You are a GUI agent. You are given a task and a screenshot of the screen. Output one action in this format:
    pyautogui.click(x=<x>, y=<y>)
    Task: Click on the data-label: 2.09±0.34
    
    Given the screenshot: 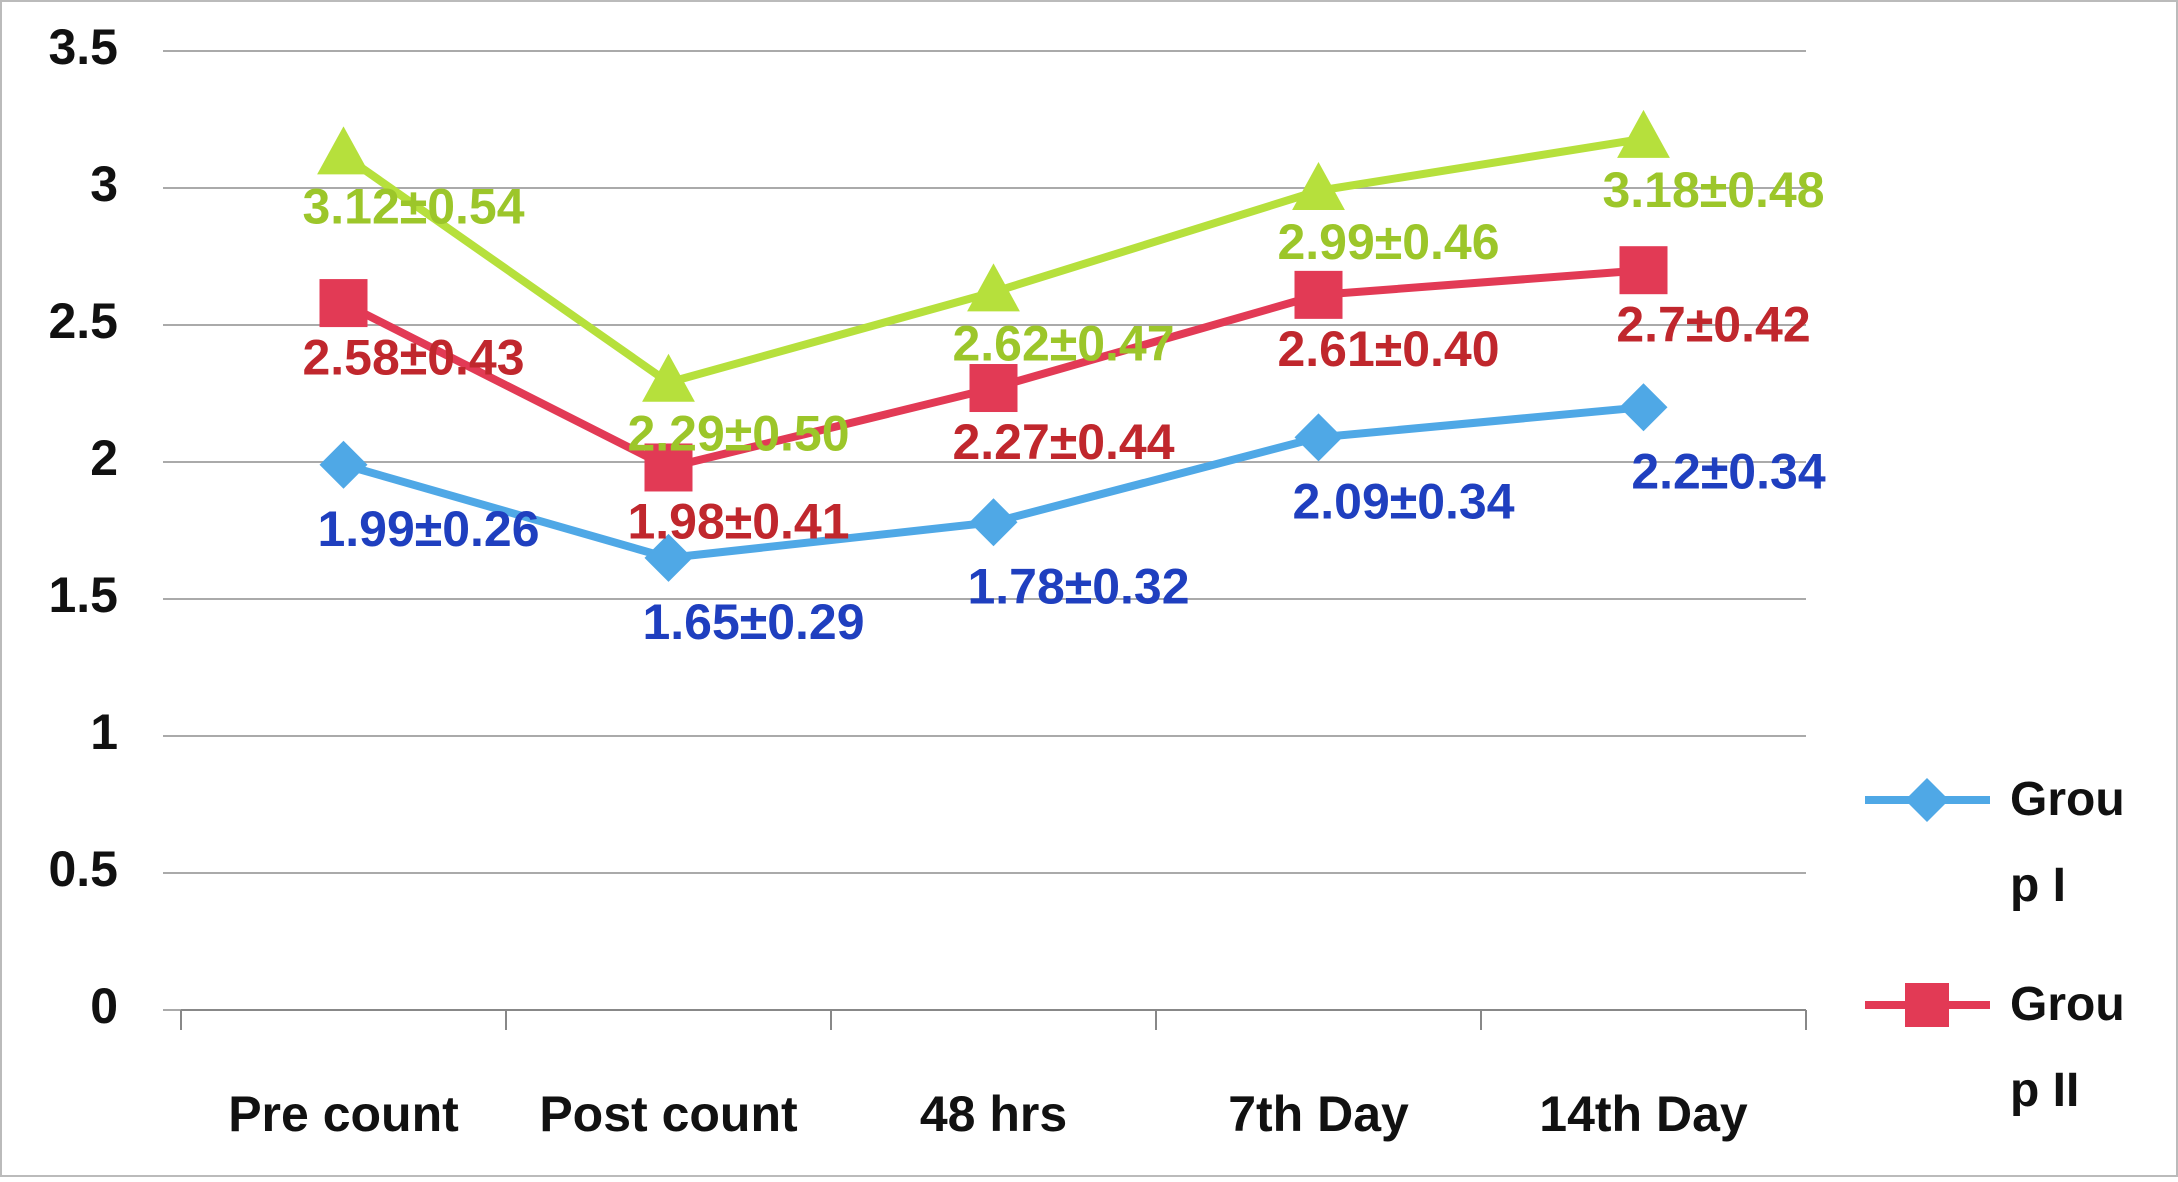 What is the action you would take?
    pyautogui.click(x=1403, y=502)
    